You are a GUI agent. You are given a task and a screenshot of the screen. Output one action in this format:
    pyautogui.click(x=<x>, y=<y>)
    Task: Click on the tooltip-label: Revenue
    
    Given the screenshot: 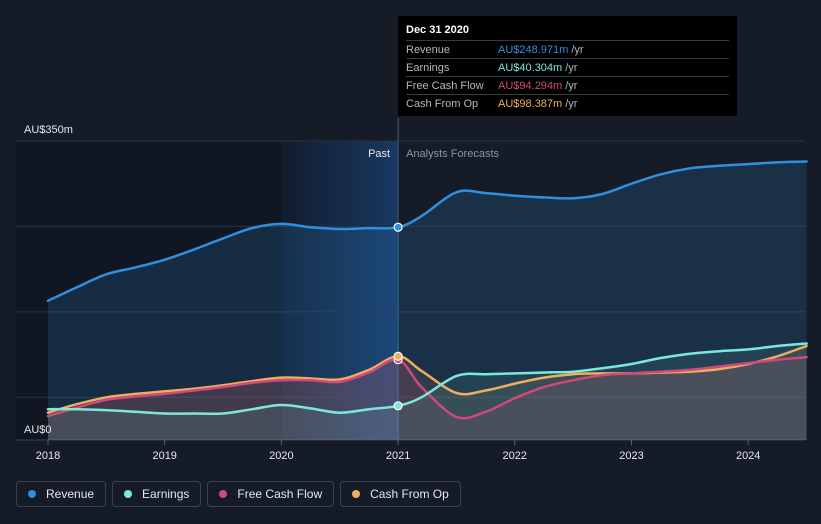 What is the action you would take?
    pyautogui.click(x=428, y=49)
    